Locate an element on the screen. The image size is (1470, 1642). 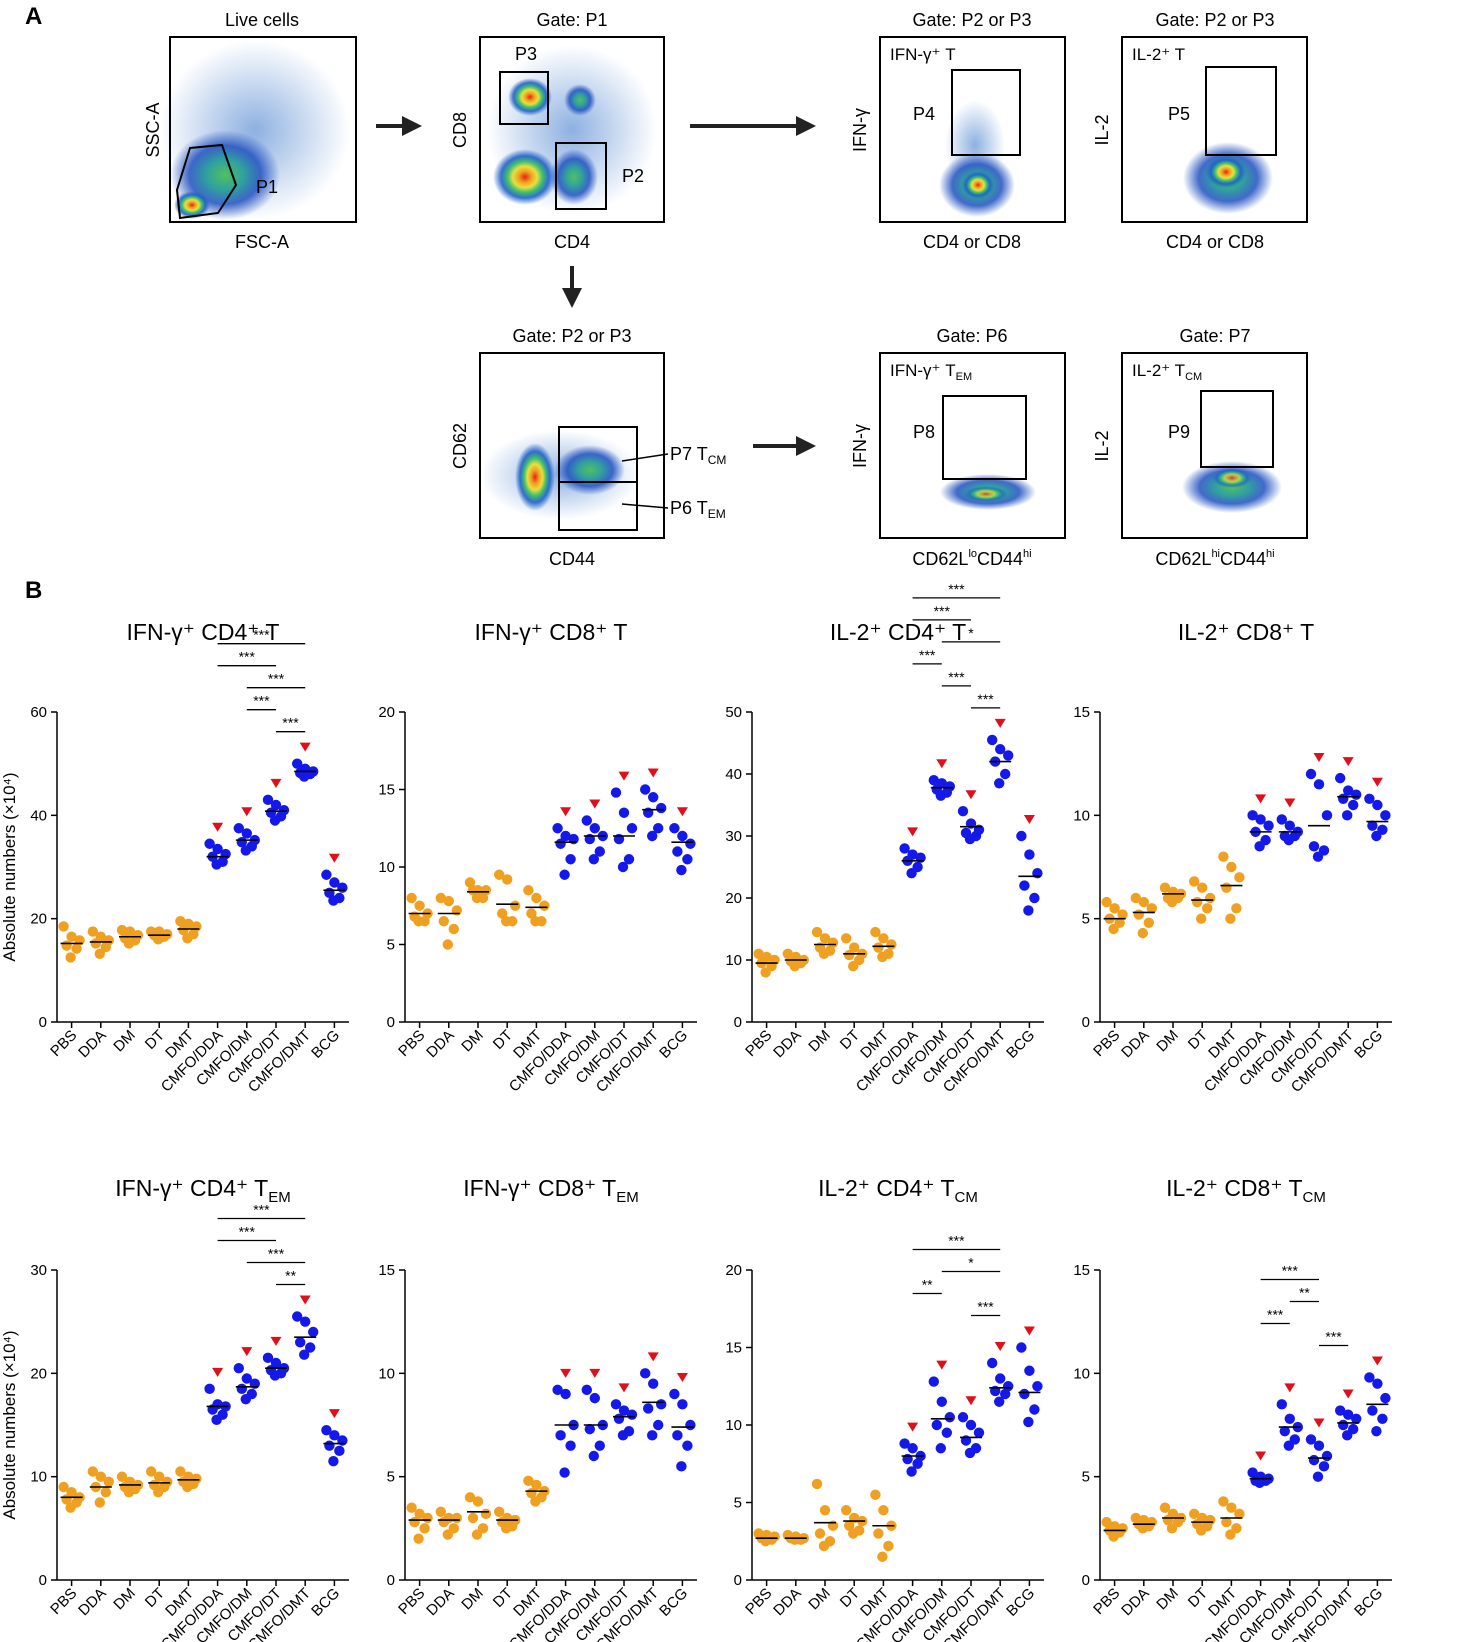
y-axis-label: CD8 is located at coordinates (460, 130).